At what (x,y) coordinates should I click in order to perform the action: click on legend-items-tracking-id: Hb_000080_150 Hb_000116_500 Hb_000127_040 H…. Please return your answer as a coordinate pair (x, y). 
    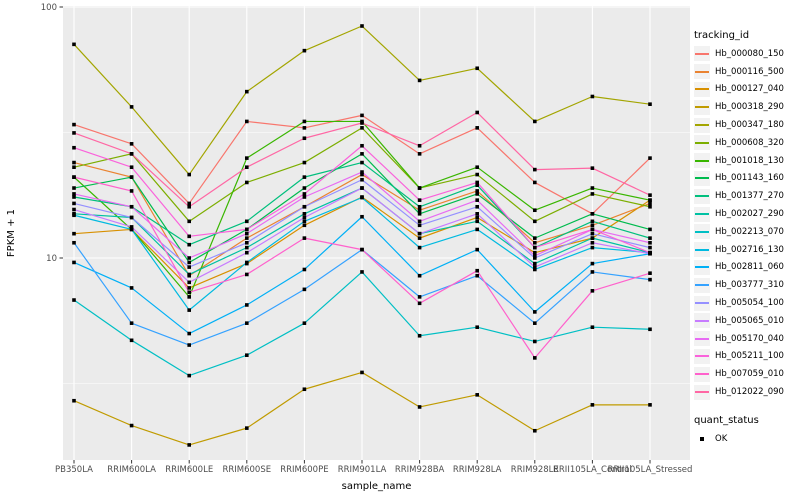
    Looking at the image, I should click on (746, 223).